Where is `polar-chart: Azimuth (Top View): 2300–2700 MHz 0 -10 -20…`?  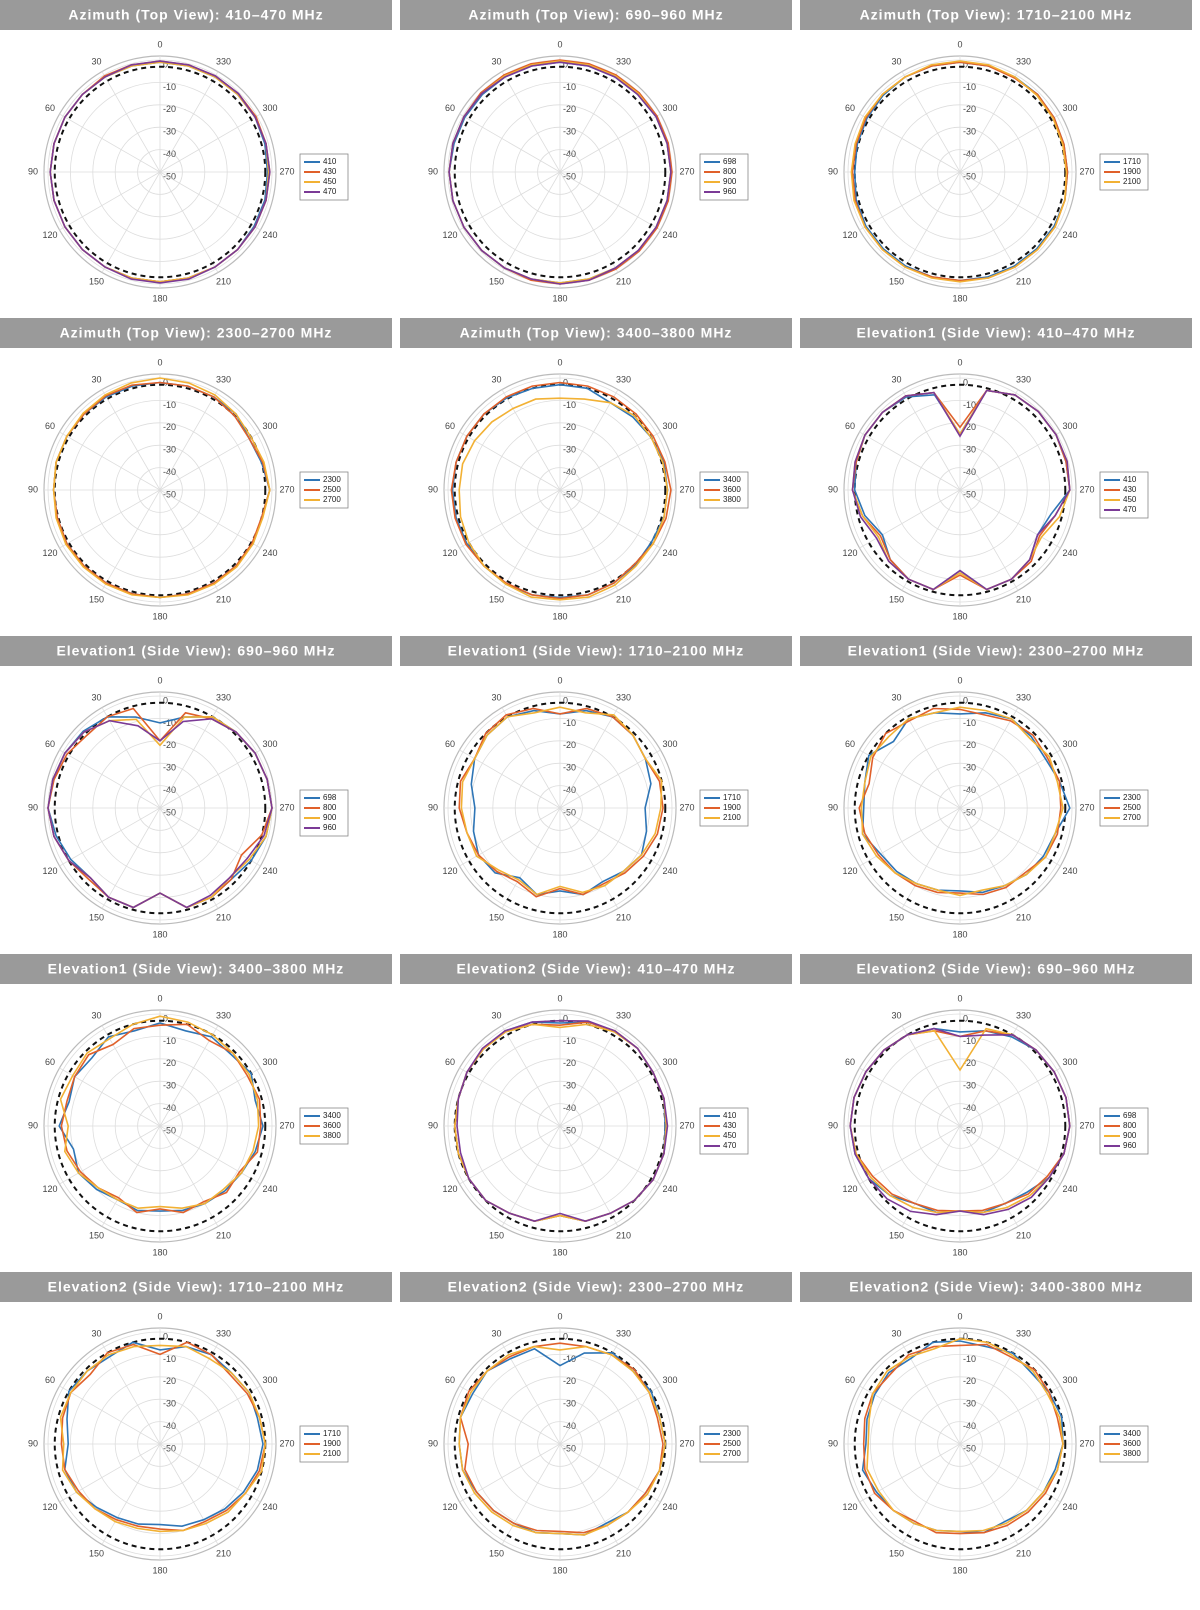 polar-chart: Azimuth (Top View): 2300–2700 MHz 0 -10 -20… is located at coordinates (196, 469).